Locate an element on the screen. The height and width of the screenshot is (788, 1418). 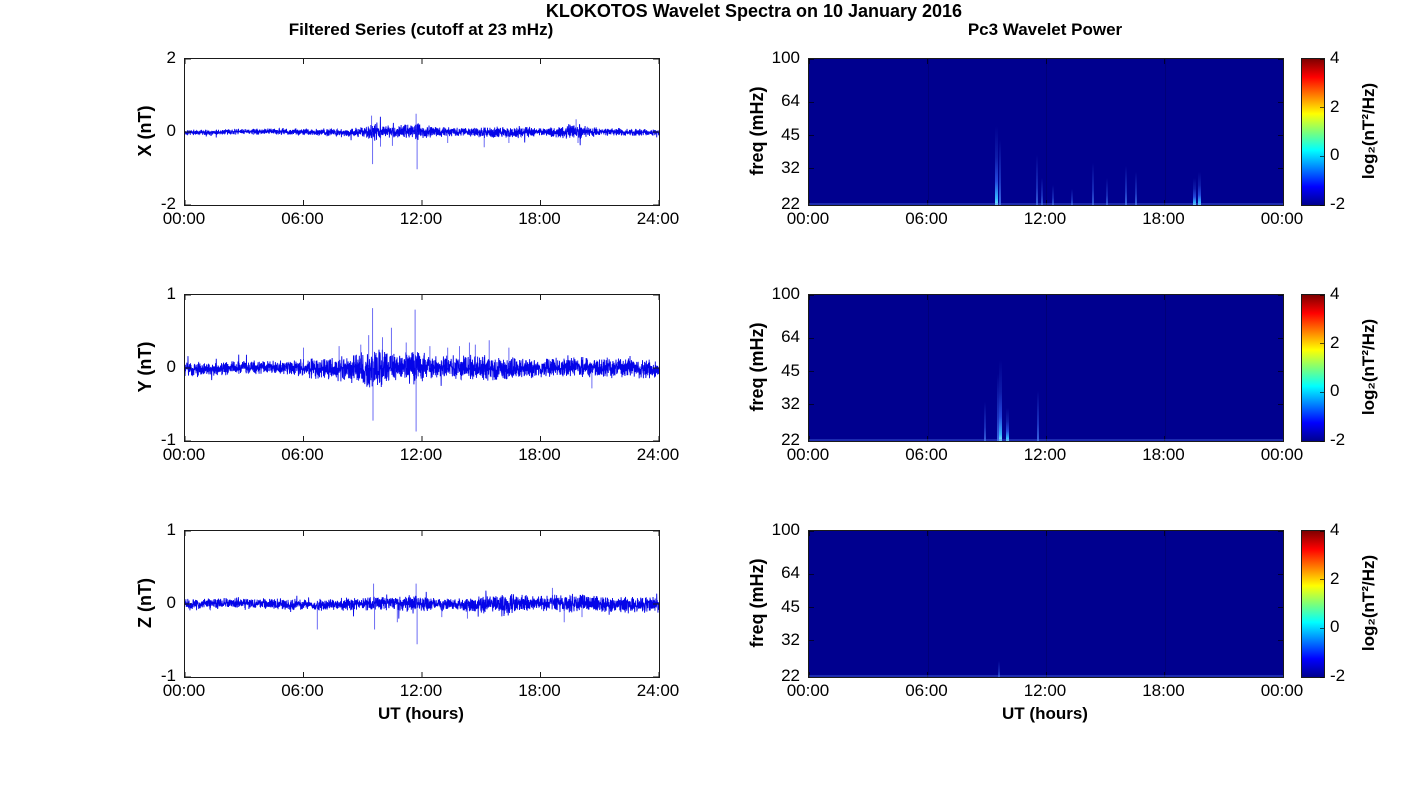
colorbar-tick-label: 2 is located at coordinates (1335, 106).